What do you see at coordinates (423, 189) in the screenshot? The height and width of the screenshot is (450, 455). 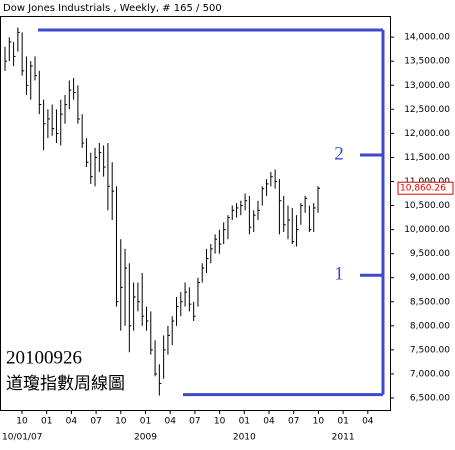 I see `last-value-label: 10,860.26` at bounding box center [423, 189].